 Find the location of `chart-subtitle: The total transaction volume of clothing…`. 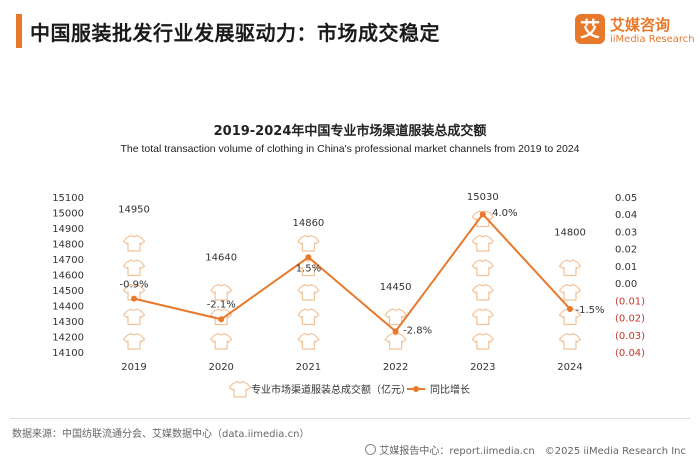

chart-subtitle: The total transaction volume of clothing… is located at coordinates (350, 149).